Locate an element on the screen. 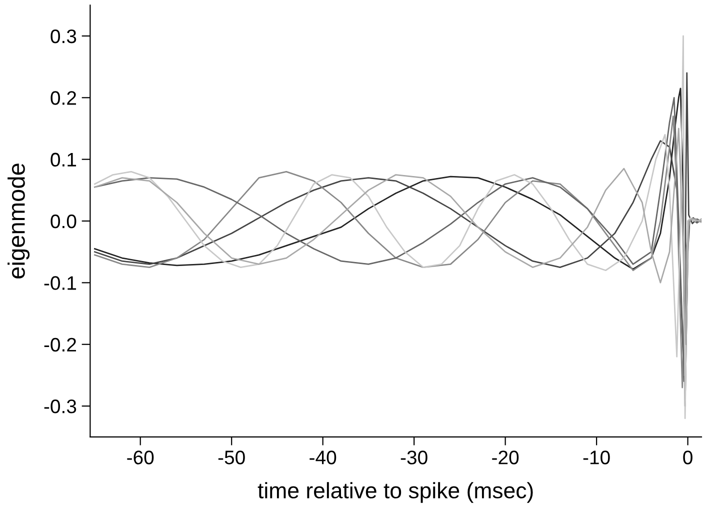 The height and width of the screenshot is (514, 710). y-tick-label: 0.1 is located at coordinates (63, 159).